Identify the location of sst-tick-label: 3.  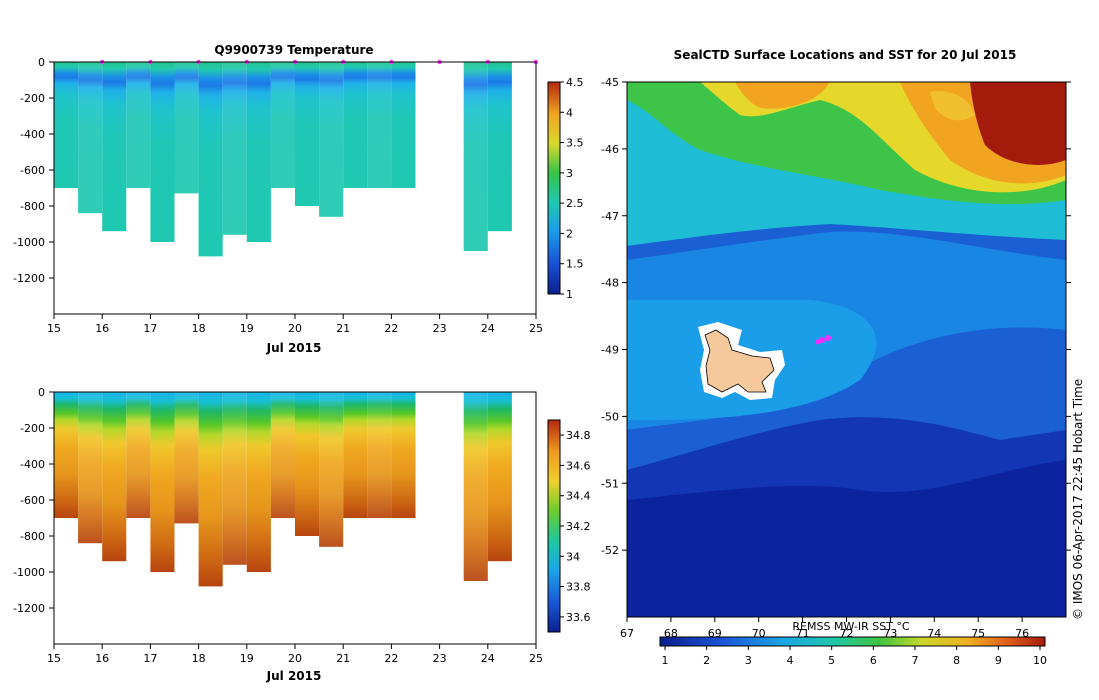
(748, 660).